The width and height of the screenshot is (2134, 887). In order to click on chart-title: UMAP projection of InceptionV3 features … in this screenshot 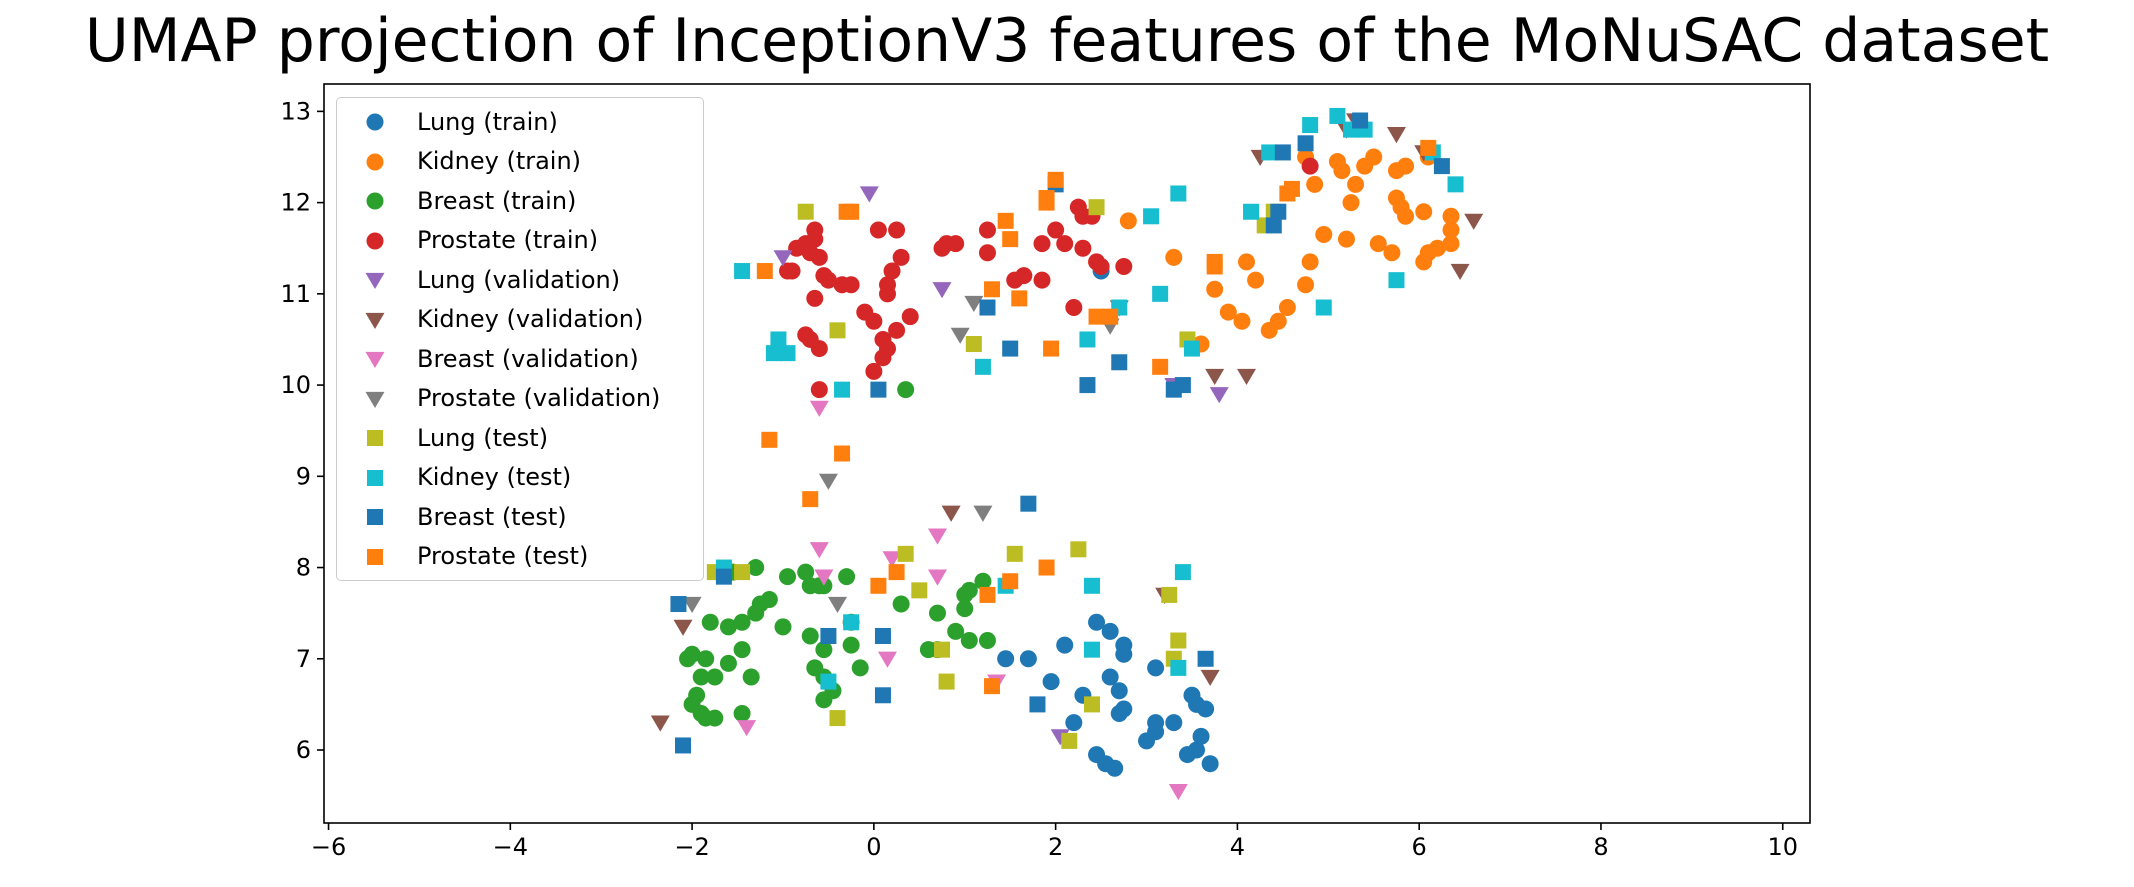, I will do `click(1067, 41)`.